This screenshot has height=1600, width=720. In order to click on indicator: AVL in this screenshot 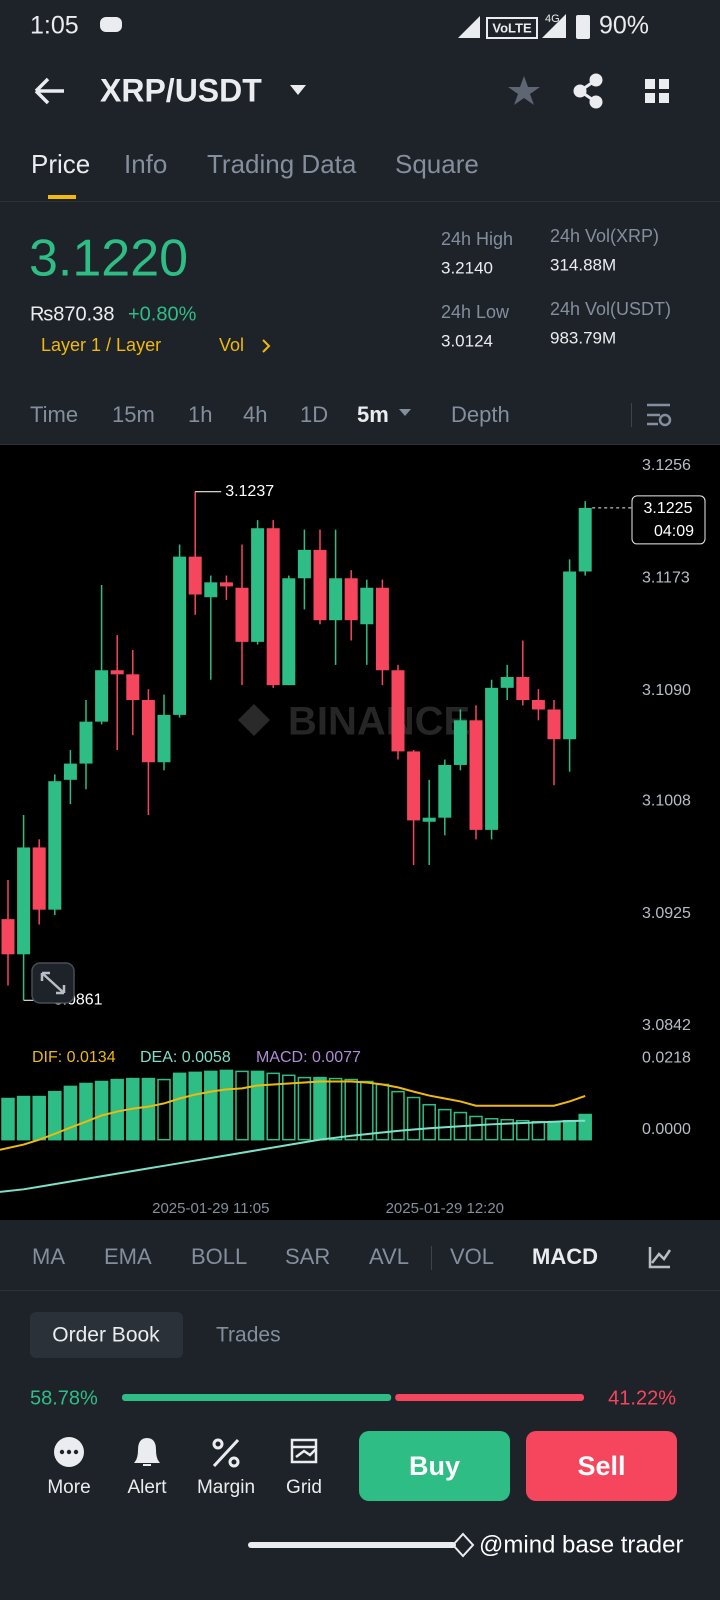, I will do `click(389, 1256)`.